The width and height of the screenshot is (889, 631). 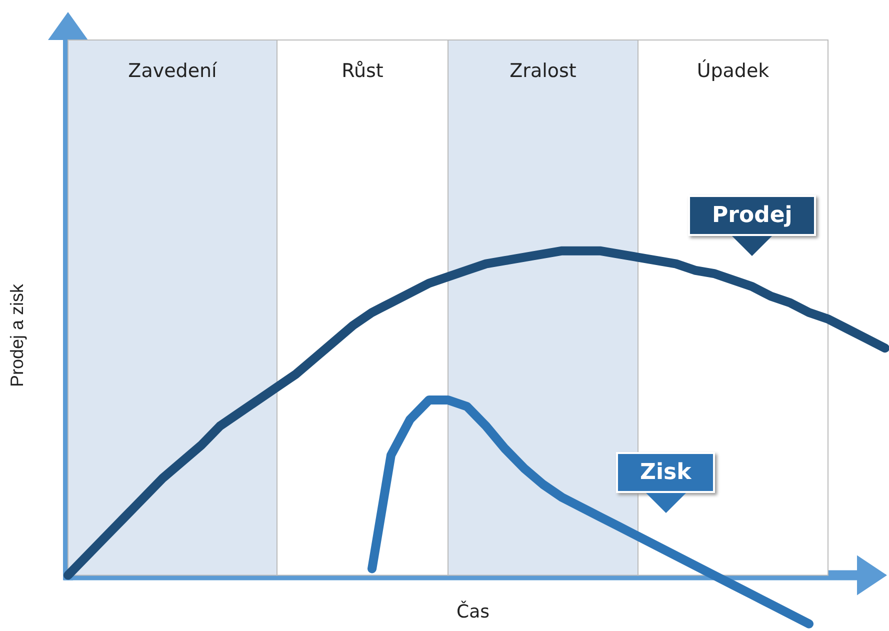 What do you see at coordinates (473, 611) in the screenshot?
I see `x-axis-title: Čas` at bounding box center [473, 611].